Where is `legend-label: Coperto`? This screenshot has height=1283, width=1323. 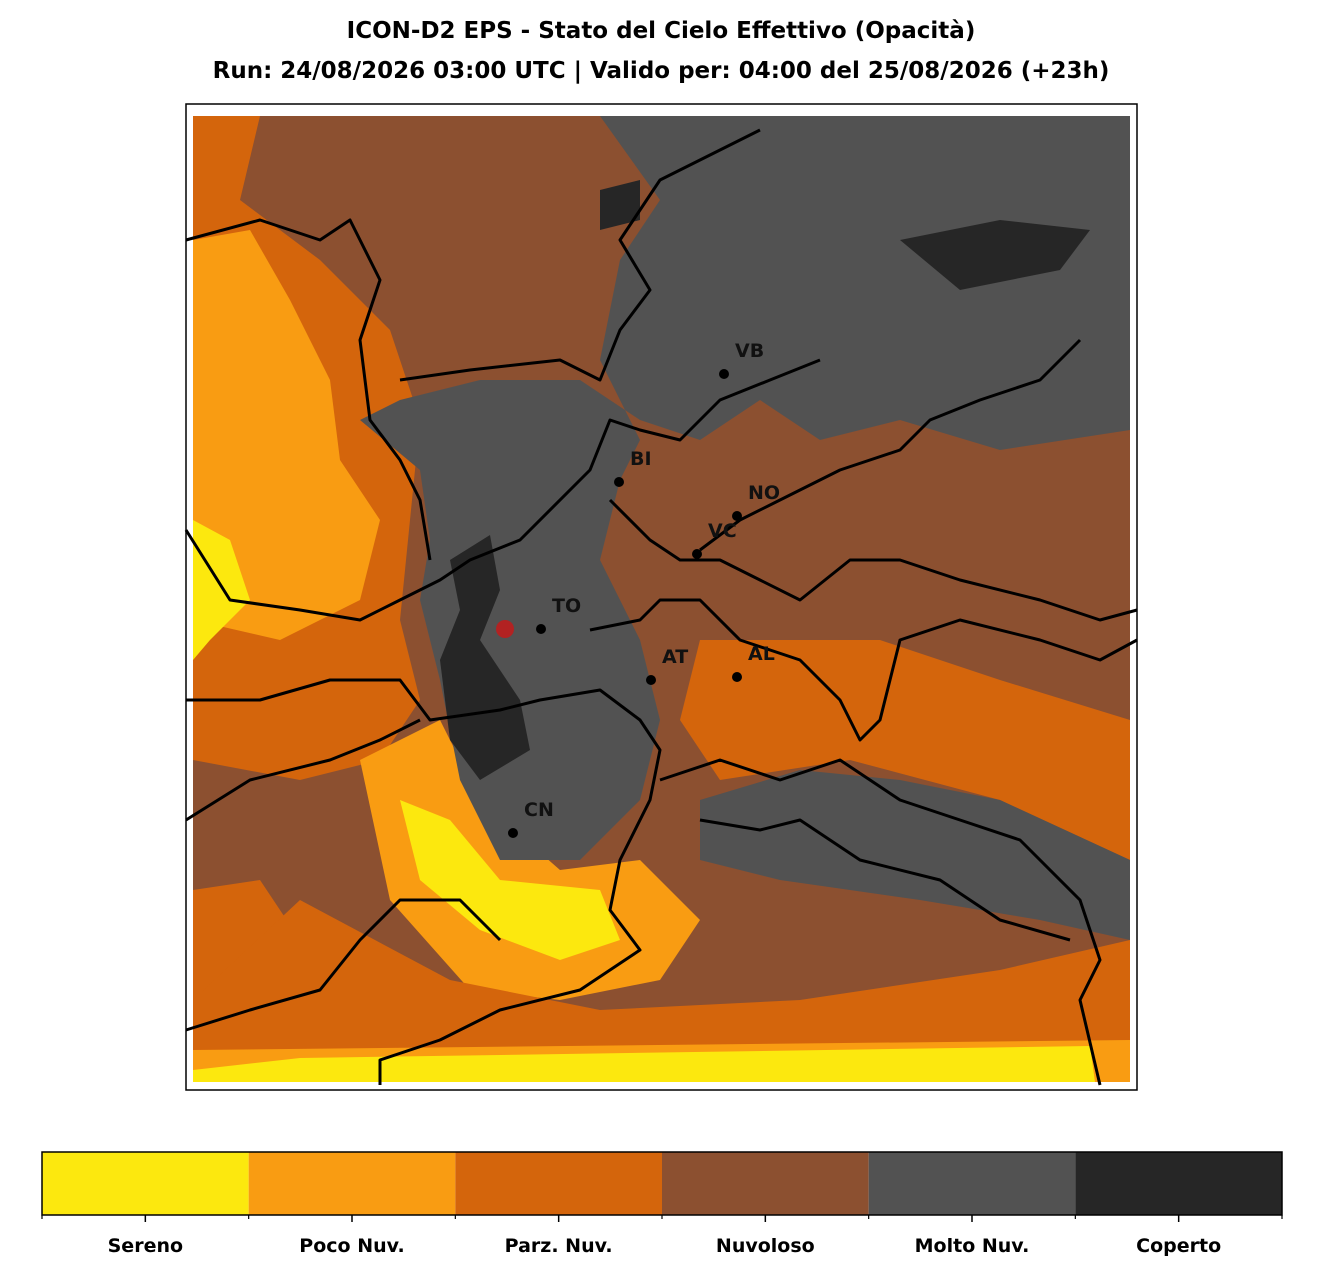
legend-label: Coperto is located at coordinates (1178, 1246).